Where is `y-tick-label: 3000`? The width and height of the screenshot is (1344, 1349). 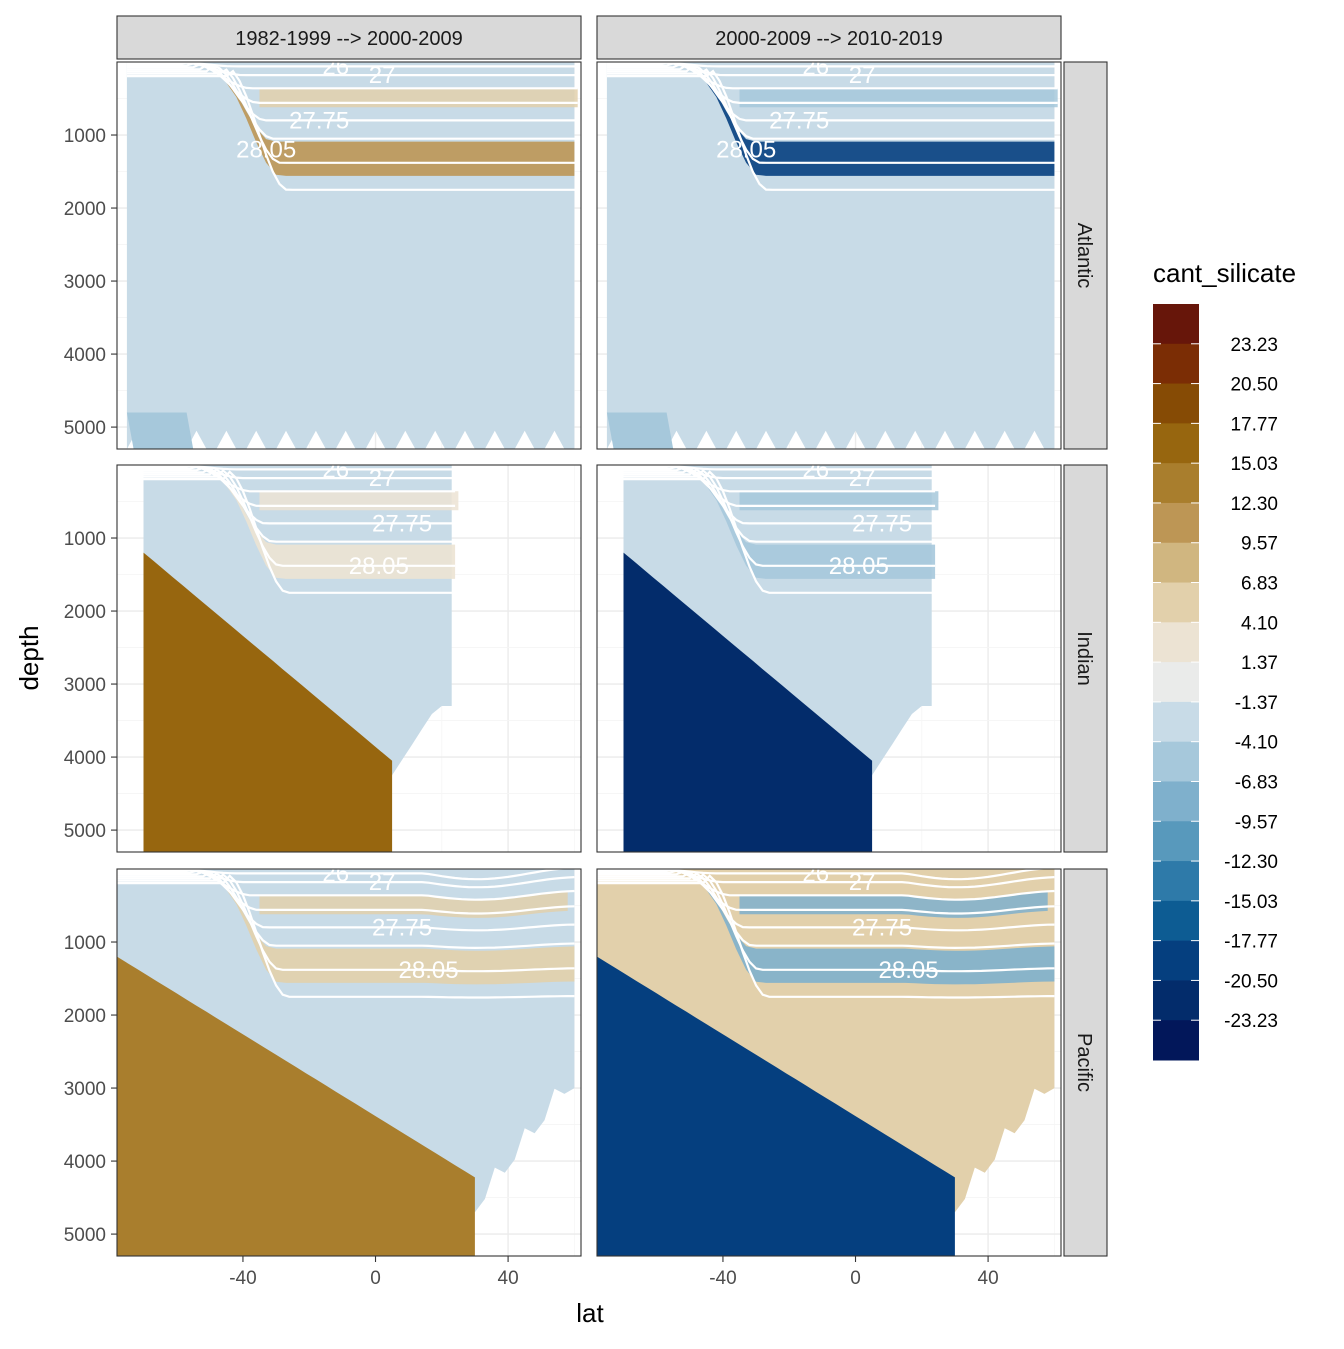
y-tick-label: 3000 is located at coordinates (85, 282).